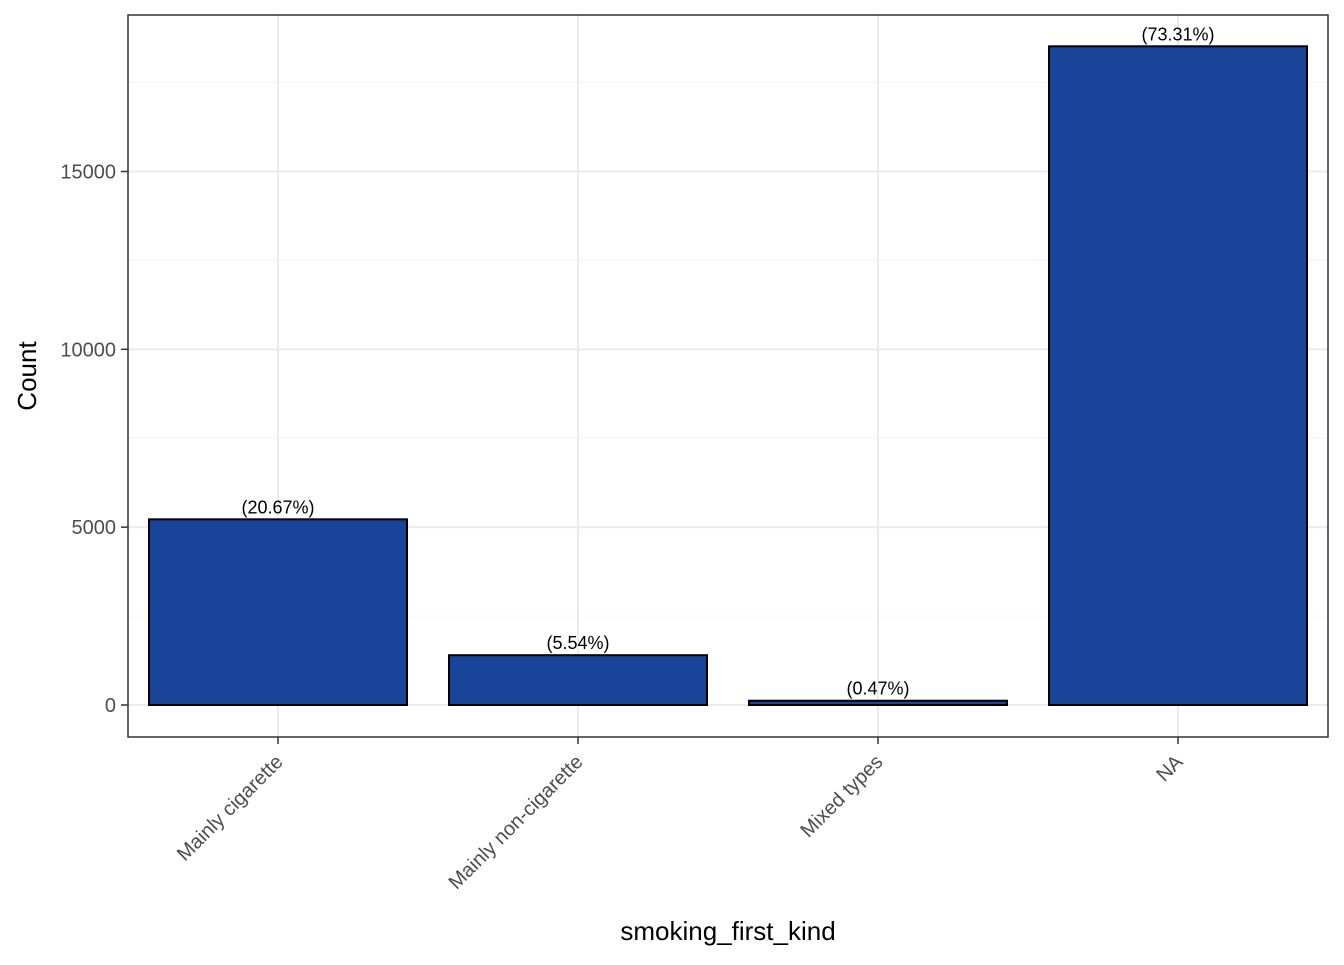 The width and height of the screenshot is (1344, 965). I want to click on x-tick-label: Mixed types, so click(842, 796).